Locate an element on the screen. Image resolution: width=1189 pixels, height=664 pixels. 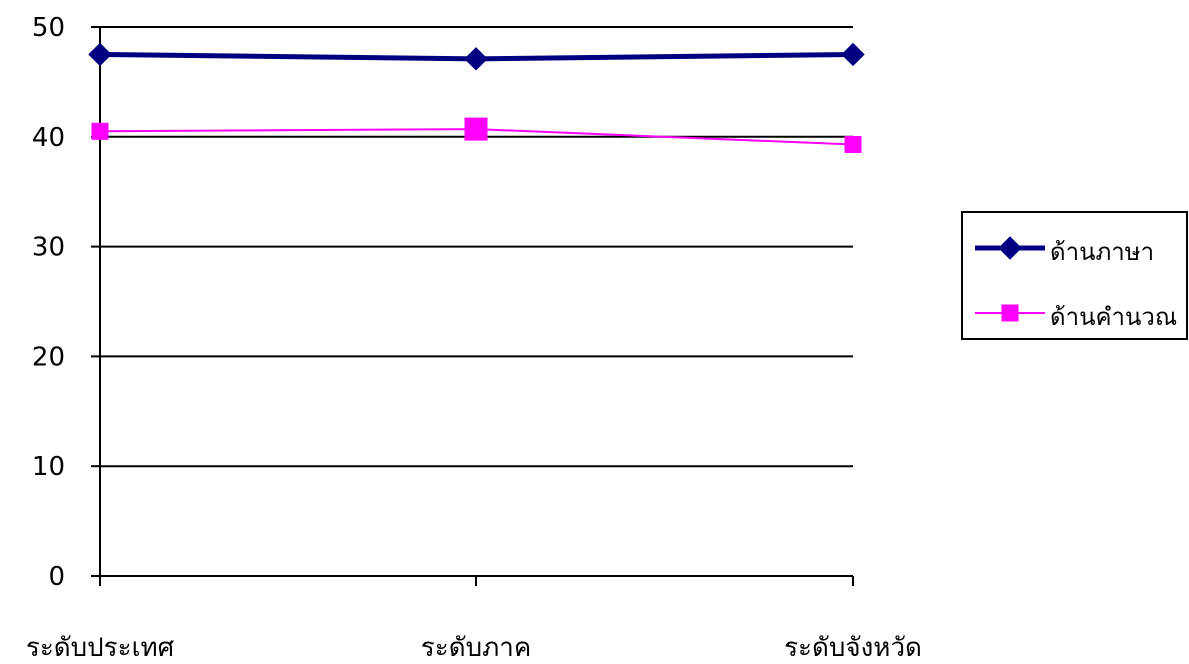
y-tick-label: 10 is located at coordinates (48, 467).